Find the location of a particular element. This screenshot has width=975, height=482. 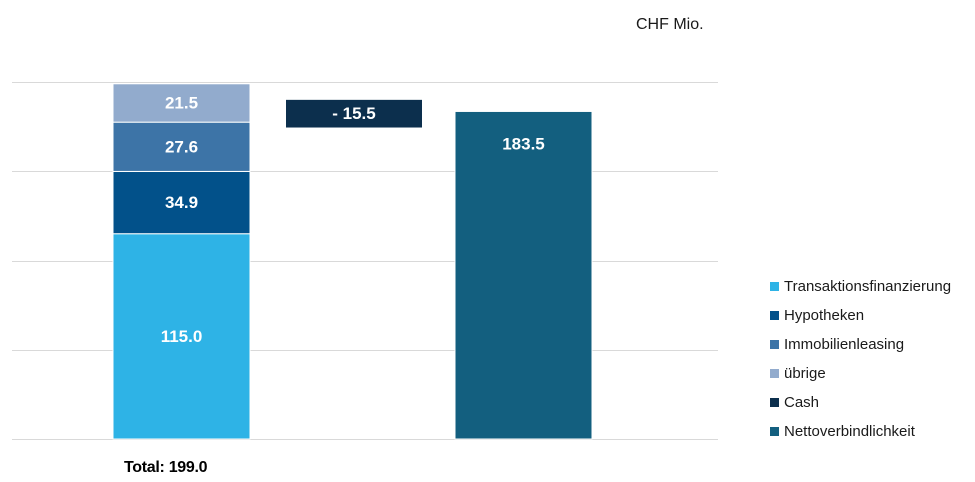

unit-label: CHF Mio. is located at coordinates (670, 24).